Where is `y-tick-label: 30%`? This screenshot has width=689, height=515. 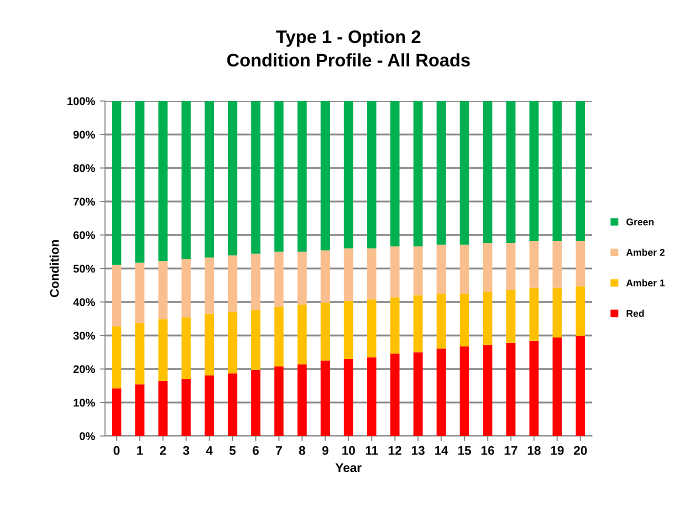 y-tick-label: 30% is located at coordinates (84, 336).